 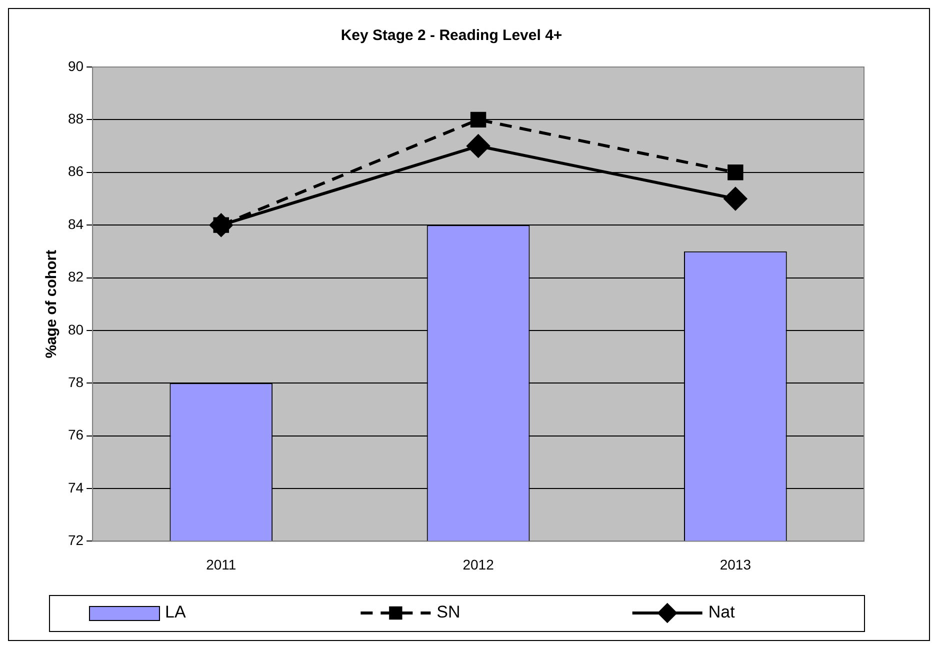 What do you see at coordinates (76, 434) in the screenshot?
I see `y-tick-label: 76` at bounding box center [76, 434].